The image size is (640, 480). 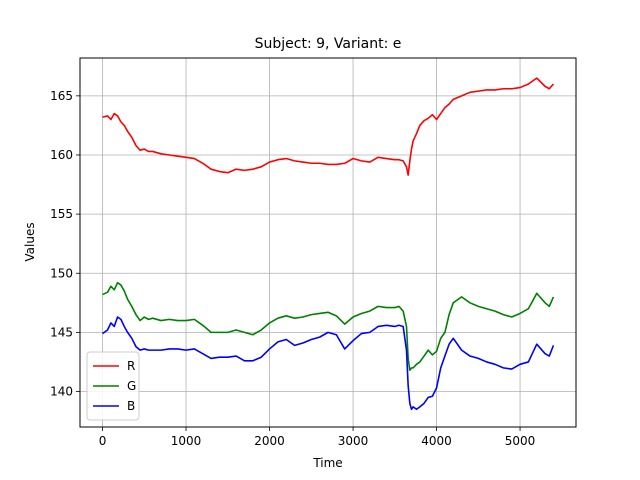 What do you see at coordinates (328, 126) in the screenshot?
I see `series-line-R` at bounding box center [328, 126].